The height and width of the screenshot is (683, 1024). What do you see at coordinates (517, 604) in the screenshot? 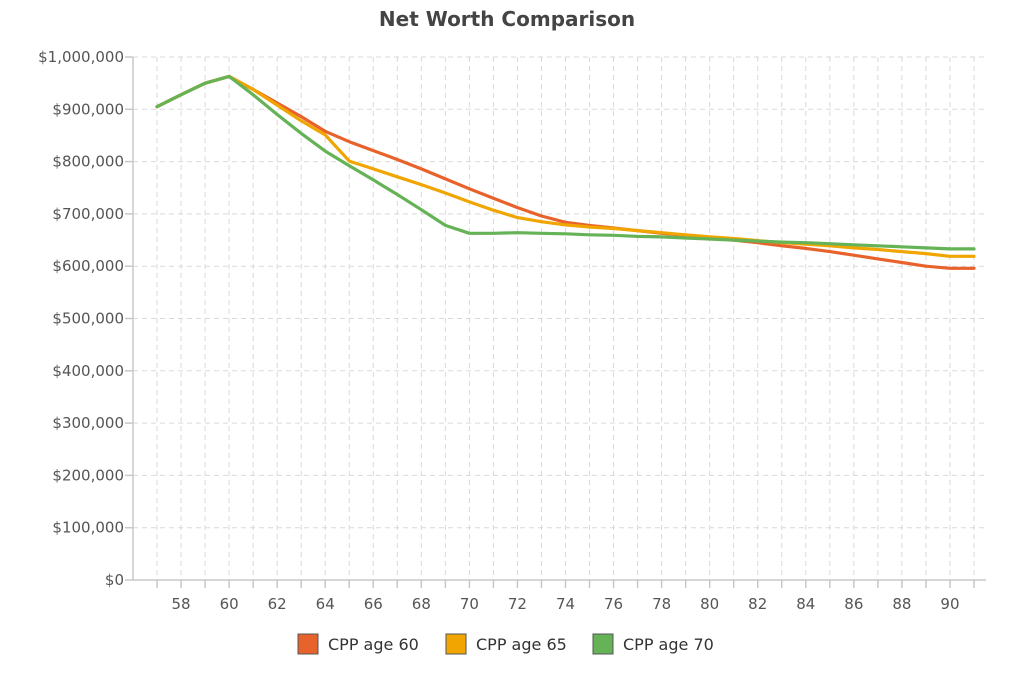
I see `x-tick-label: 72` at bounding box center [517, 604].